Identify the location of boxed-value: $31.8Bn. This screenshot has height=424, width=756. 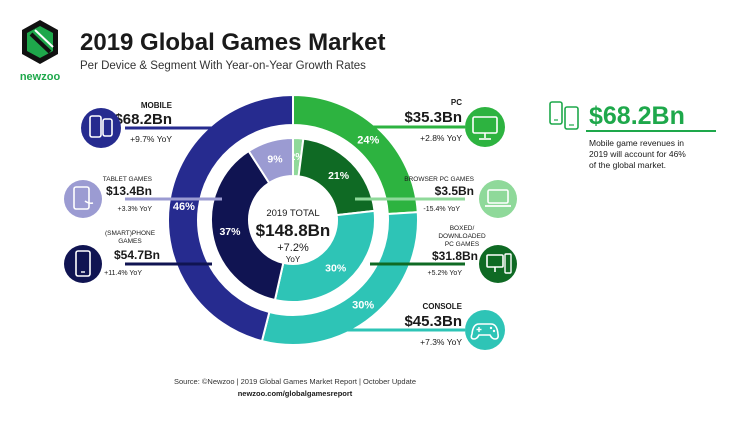
(455, 256).